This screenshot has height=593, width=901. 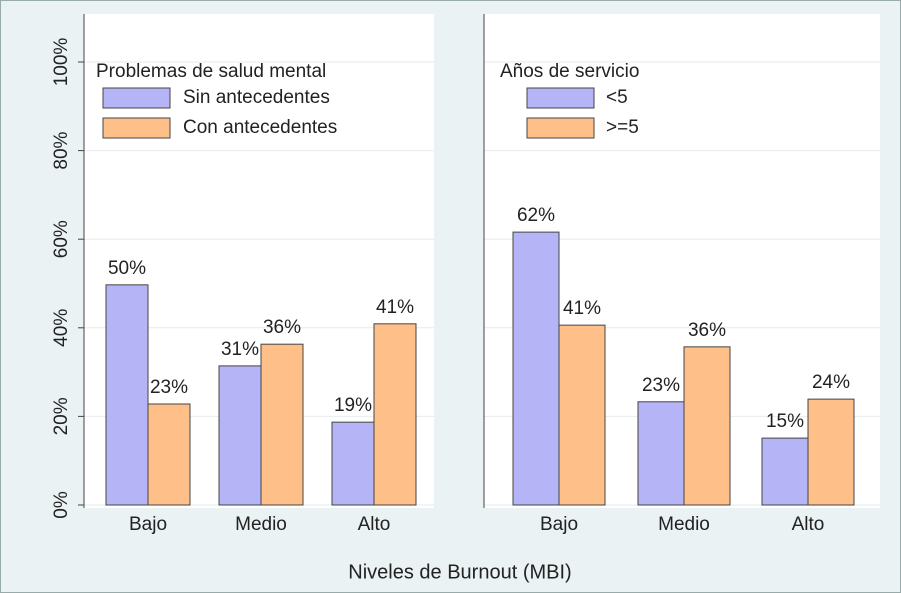 I want to click on value-label: 62%, so click(x=536, y=215).